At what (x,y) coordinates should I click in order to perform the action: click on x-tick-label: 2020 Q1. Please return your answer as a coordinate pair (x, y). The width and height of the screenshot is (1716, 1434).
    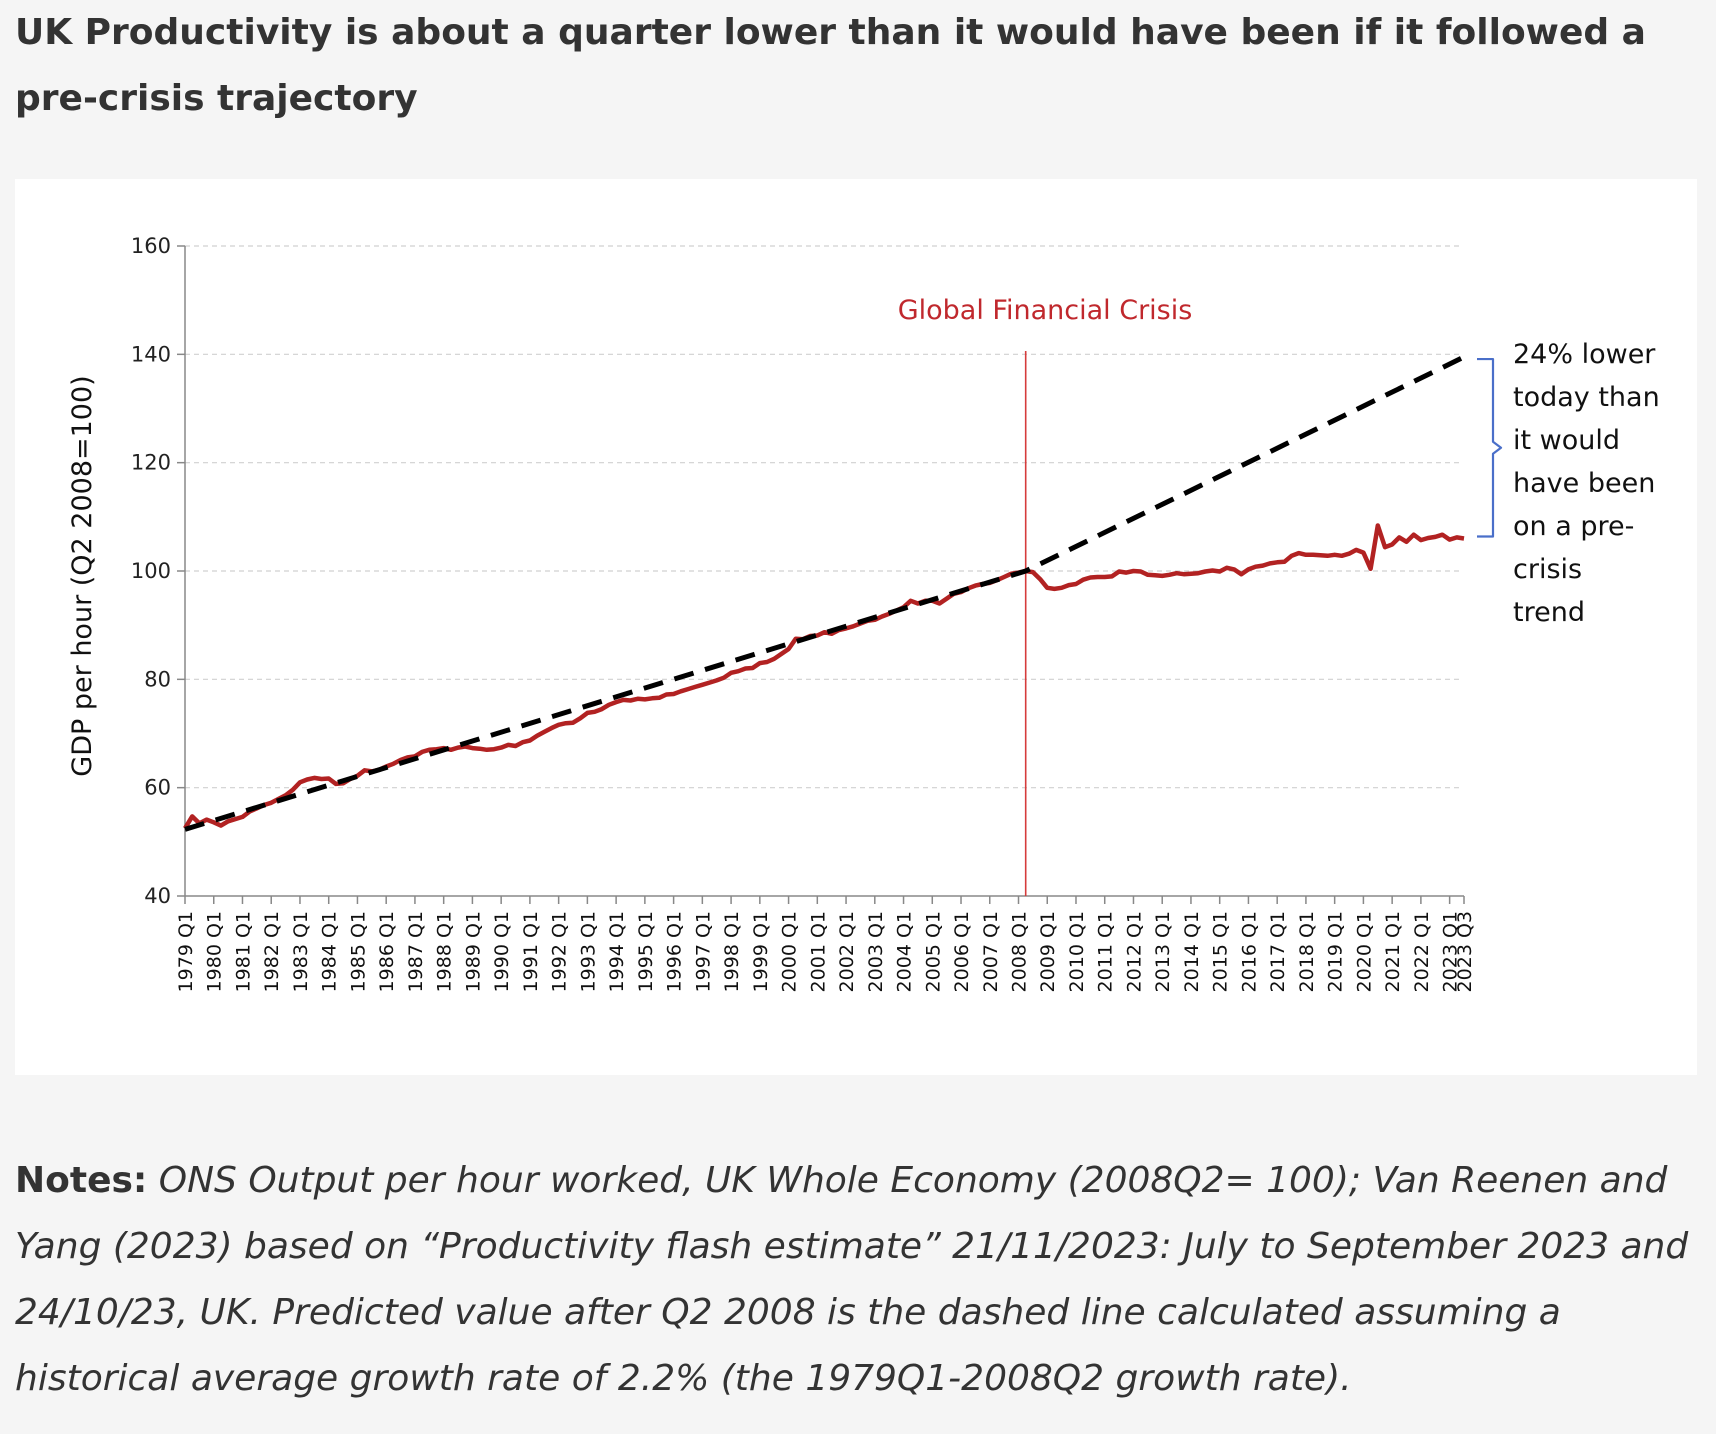
    Looking at the image, I should click on (1364, 951).